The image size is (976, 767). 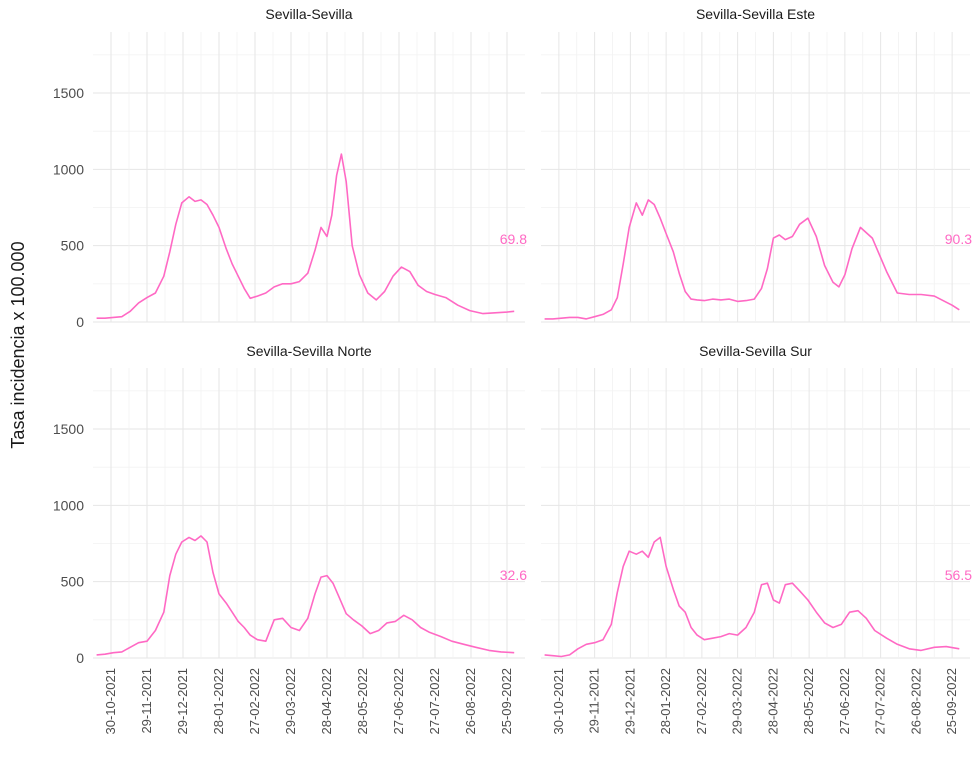 I want to click on panel-title: Sevilla-Sevilla Norte, so click(x=308, y=351).